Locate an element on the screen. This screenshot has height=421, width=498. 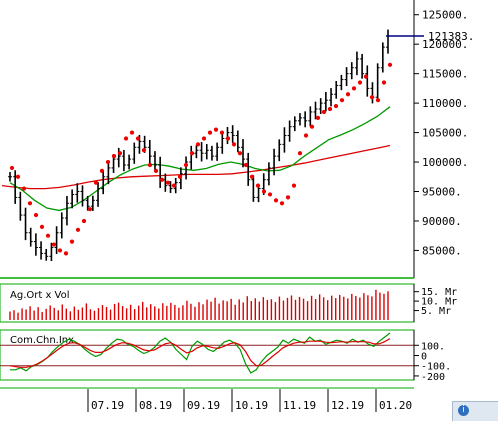
date-tick-label: 07.19 is located at coordinates (107, 405).